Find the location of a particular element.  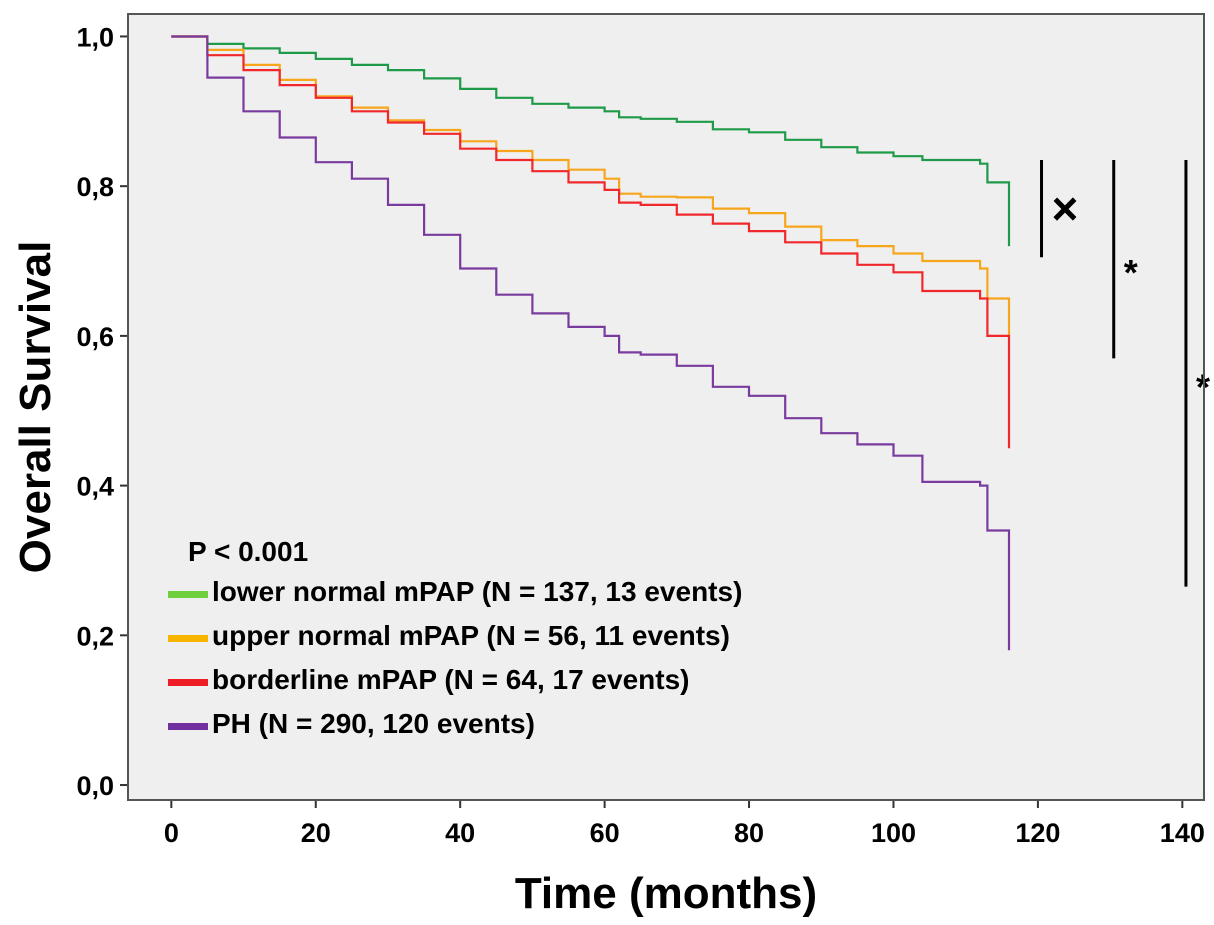

legend-label-3: borderline mPAP (N = 64, 17 events) is located at coordinates (450, 679).